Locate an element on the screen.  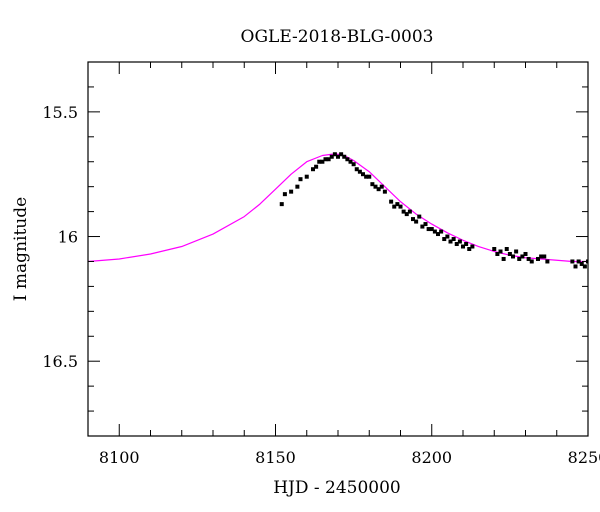
y-axis-label: I magnitude is located at coordinates (21, 249).